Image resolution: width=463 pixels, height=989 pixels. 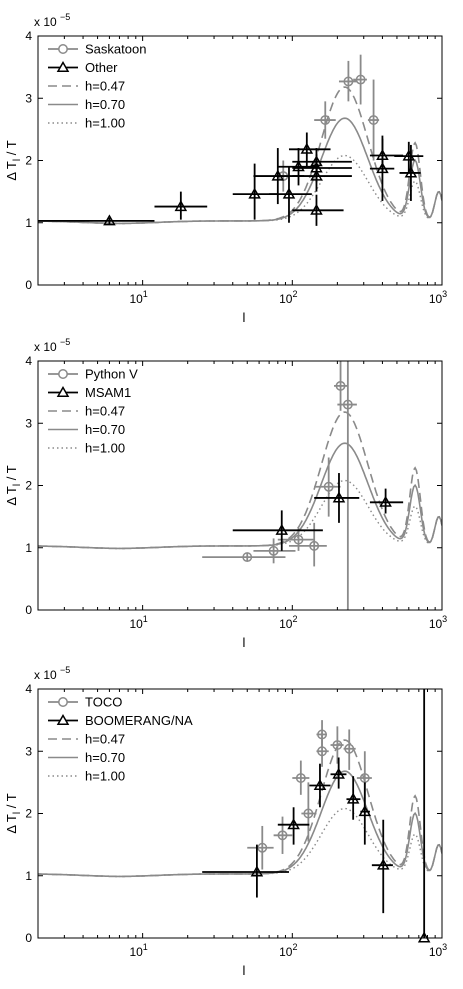 I want to click on series-toco, so click(x=309, y=795).